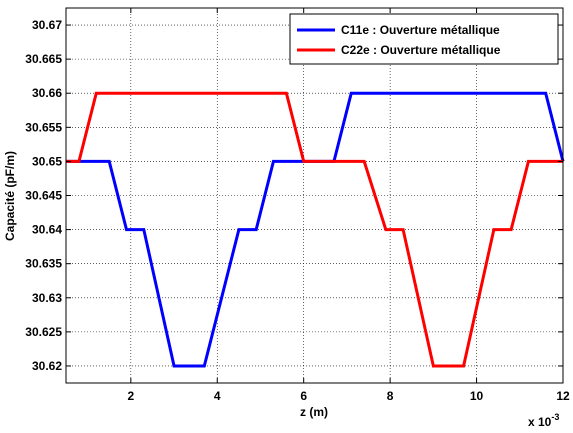 The width and height of the screenshot is (573, 433). What do you see at coordinates (43, 59) in the screenshot?
I see `y-tick-label: 30.665` at bounding box center [43, 59].